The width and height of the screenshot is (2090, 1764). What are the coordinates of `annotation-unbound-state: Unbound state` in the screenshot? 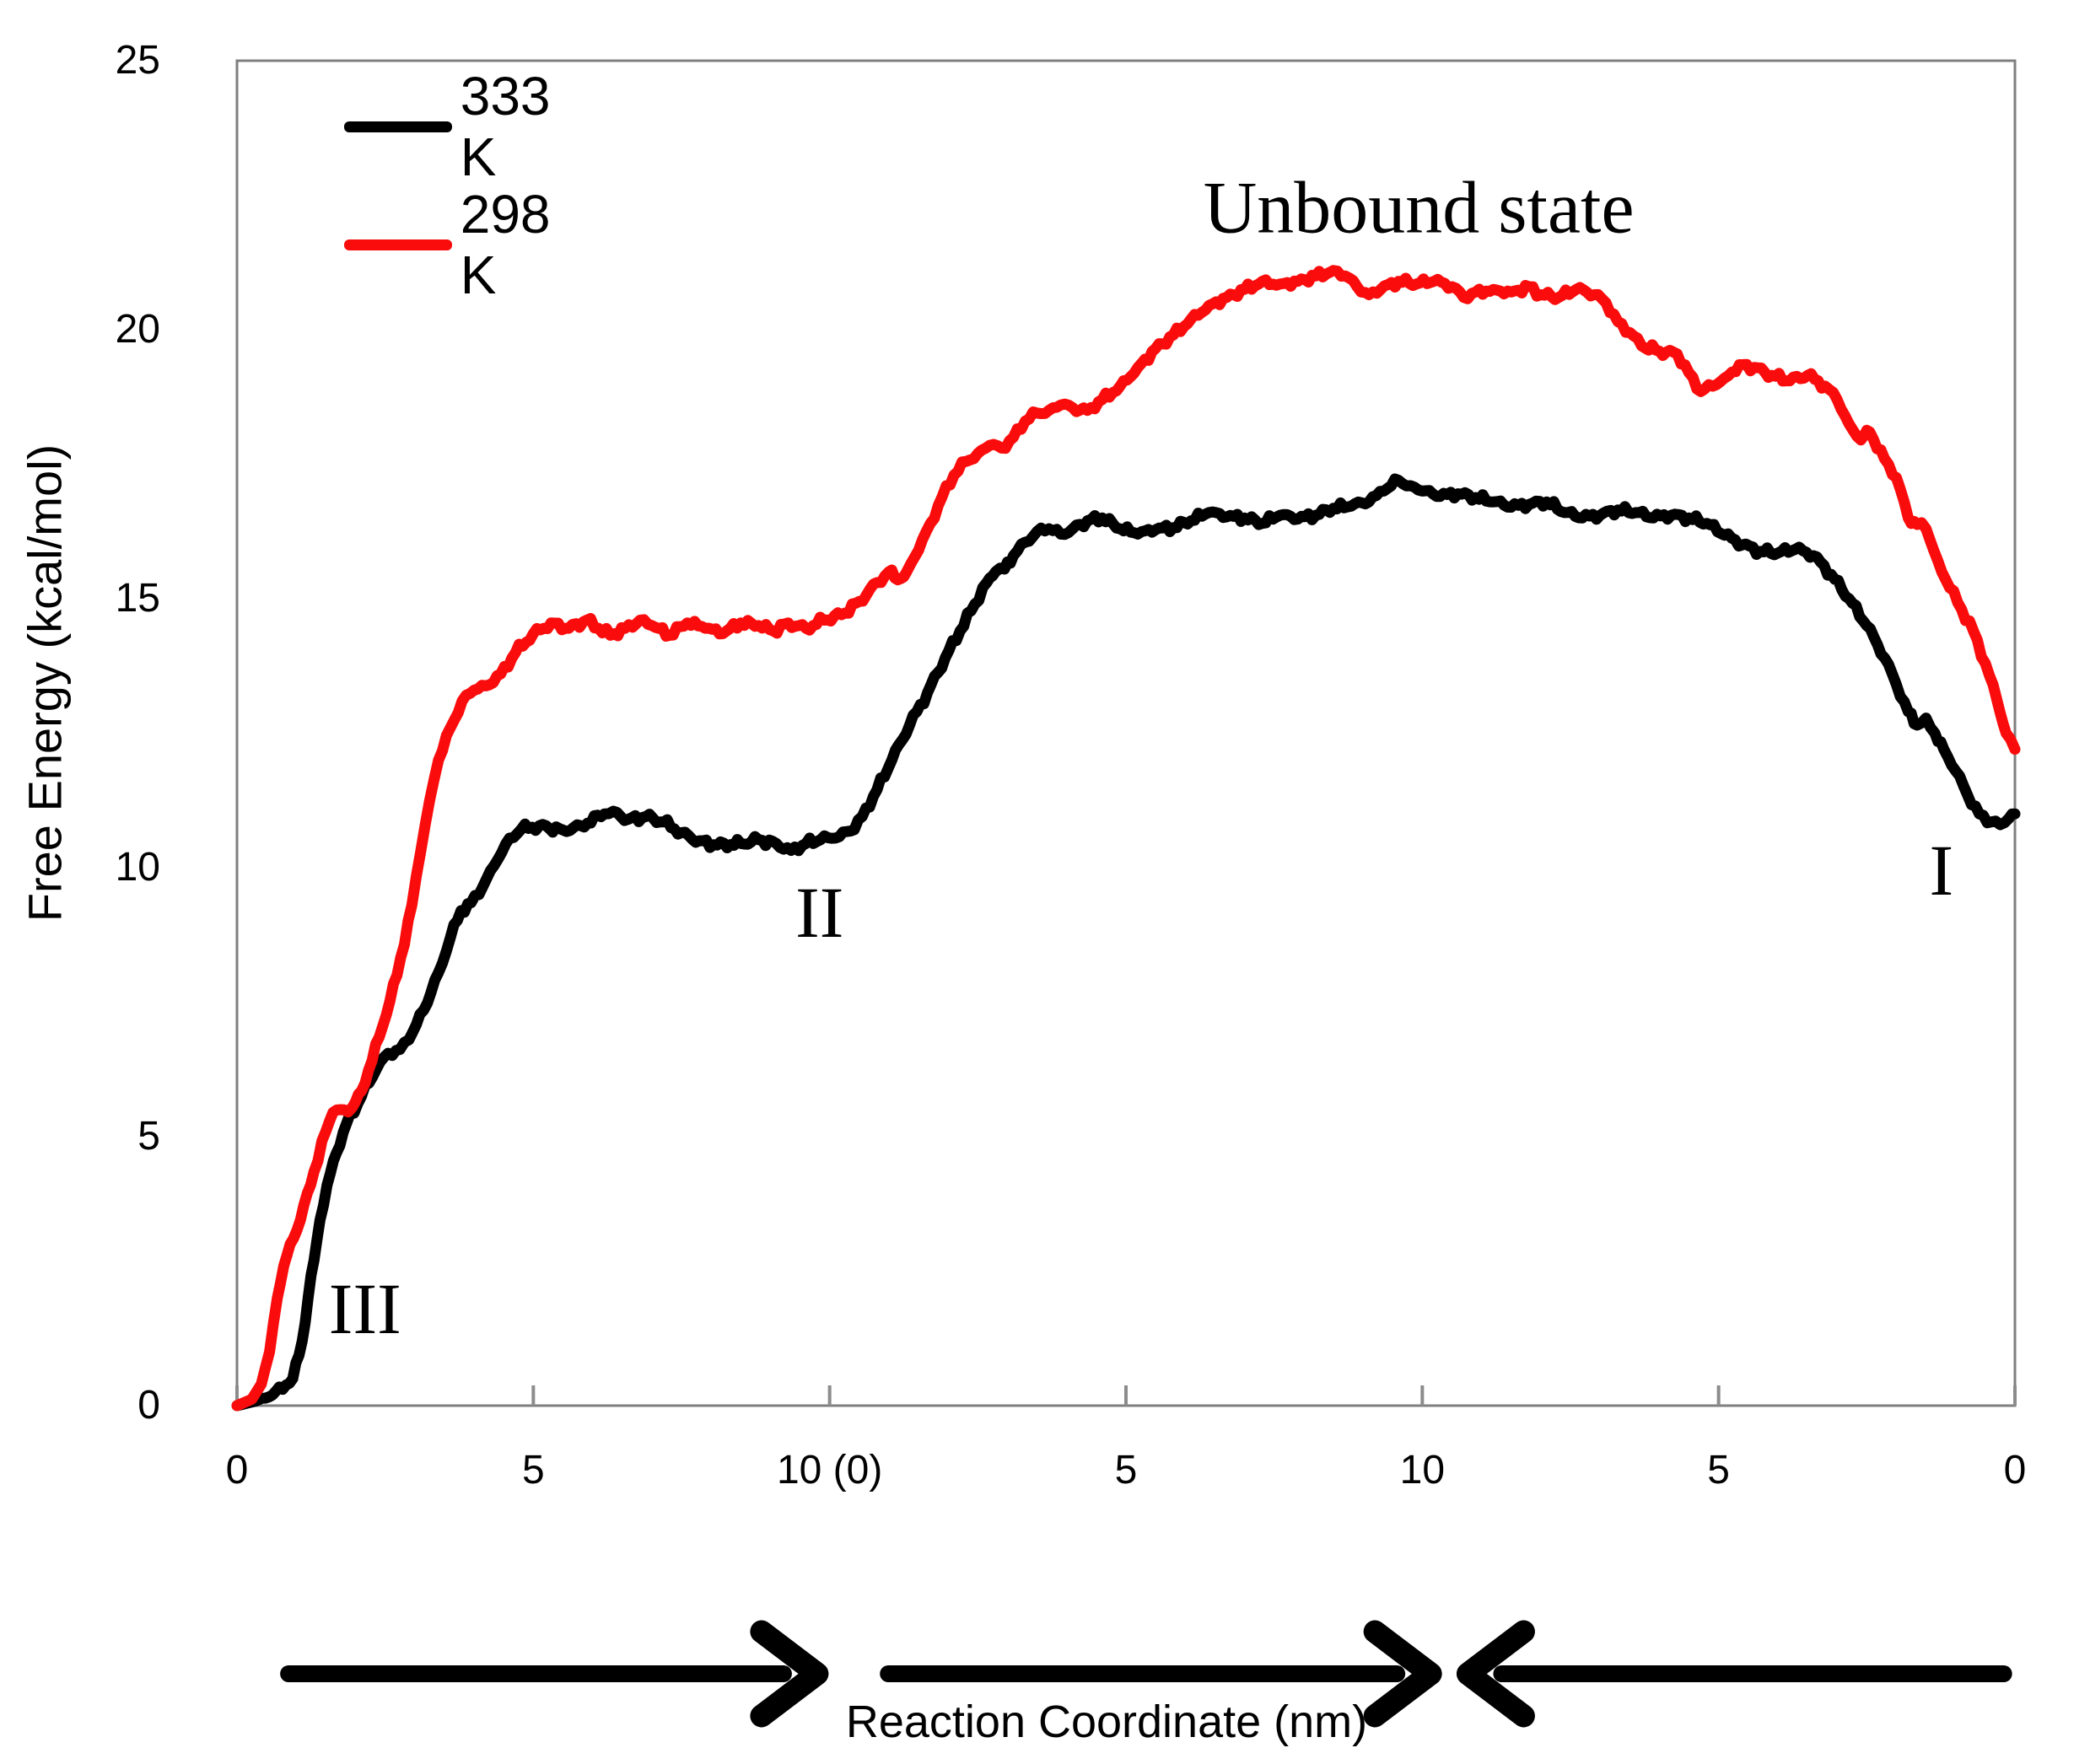 It's located at (1419, 208).